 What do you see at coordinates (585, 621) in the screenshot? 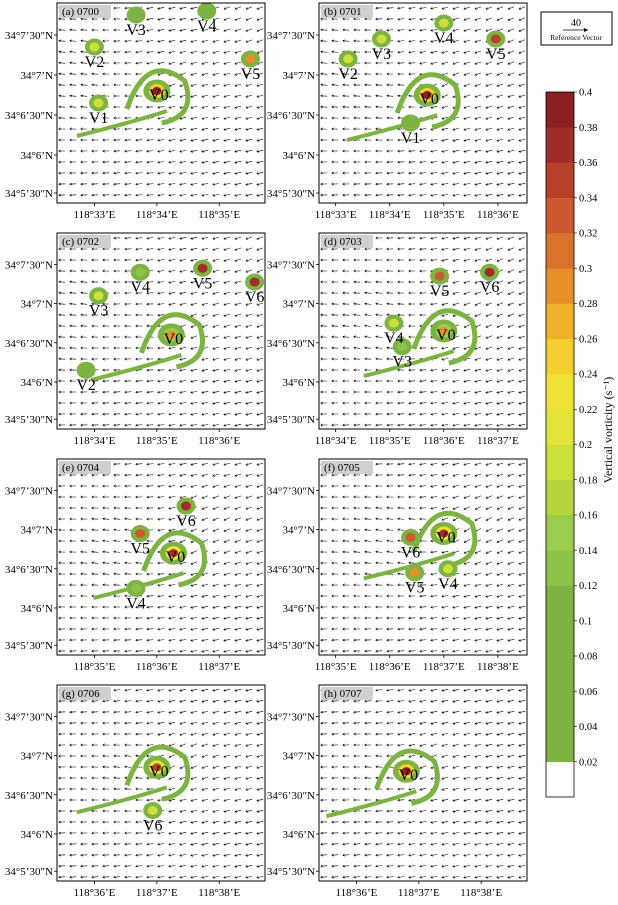
I see `colorbar-tick-label: 0.1` at bounding box center [585, 621].